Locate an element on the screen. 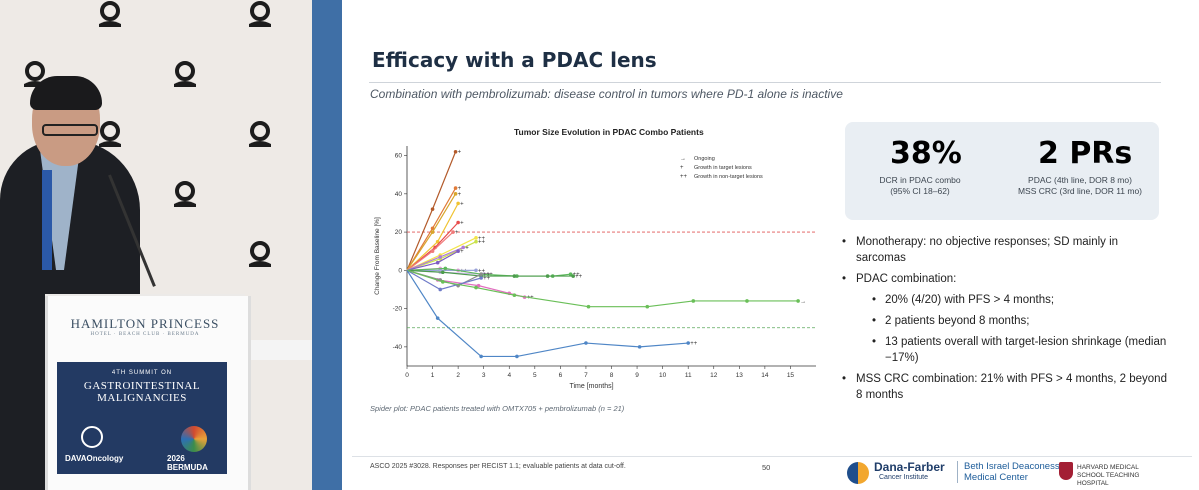 The image size is (1199, 490). title-divider is located at coordinates (765, 82).